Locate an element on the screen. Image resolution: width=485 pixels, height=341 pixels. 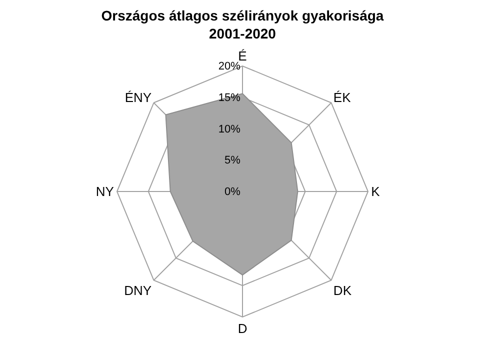
spoke-label: ÉNY is located at coordinates (138, 97).